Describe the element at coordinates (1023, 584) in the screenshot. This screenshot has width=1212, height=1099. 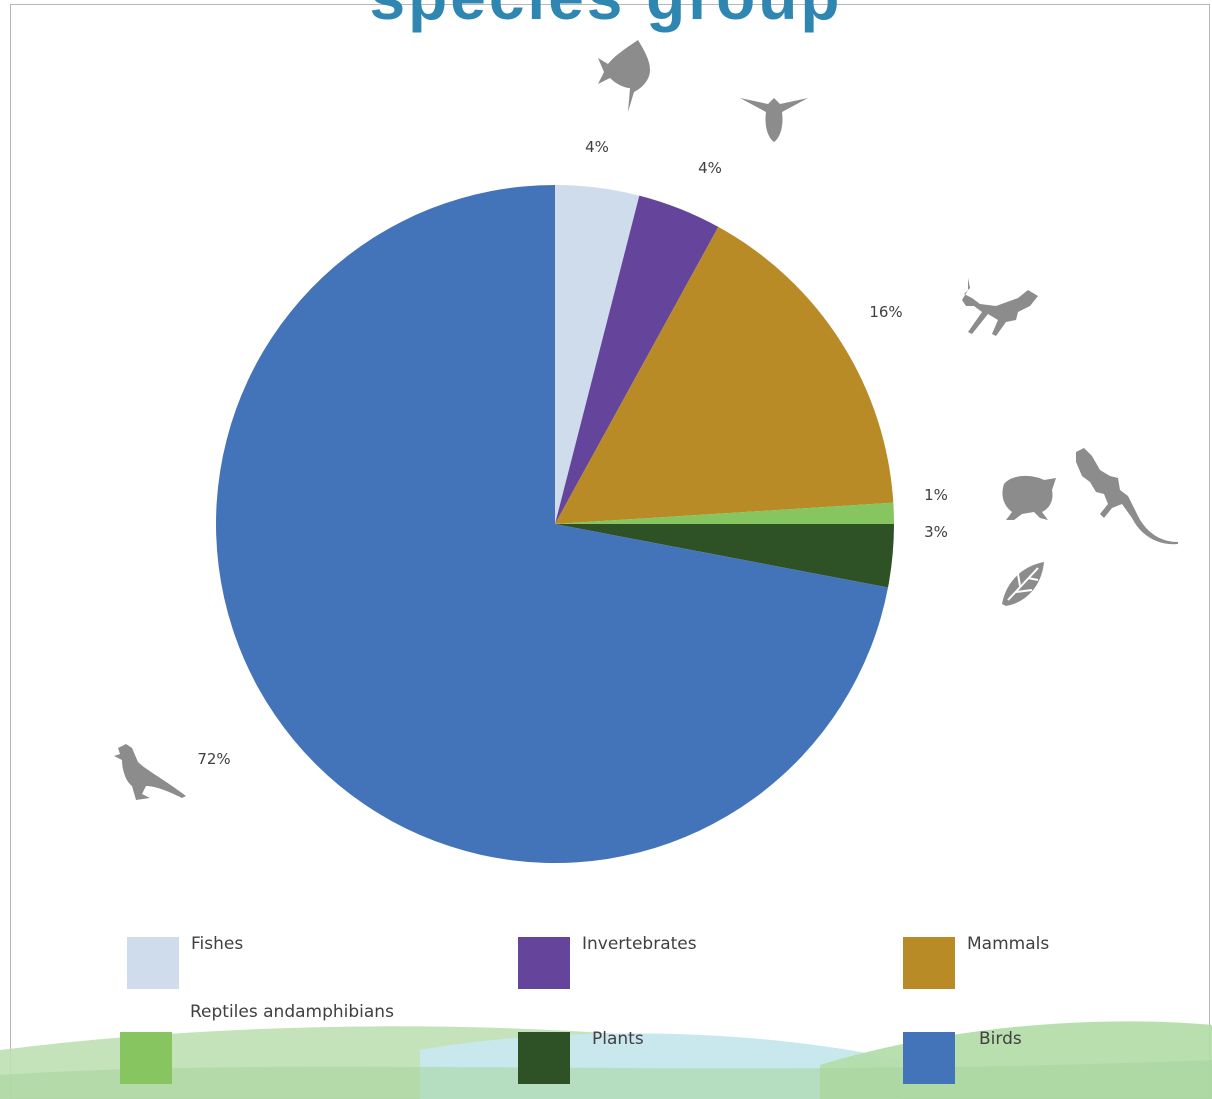
I see `leaf-icon` at that location.